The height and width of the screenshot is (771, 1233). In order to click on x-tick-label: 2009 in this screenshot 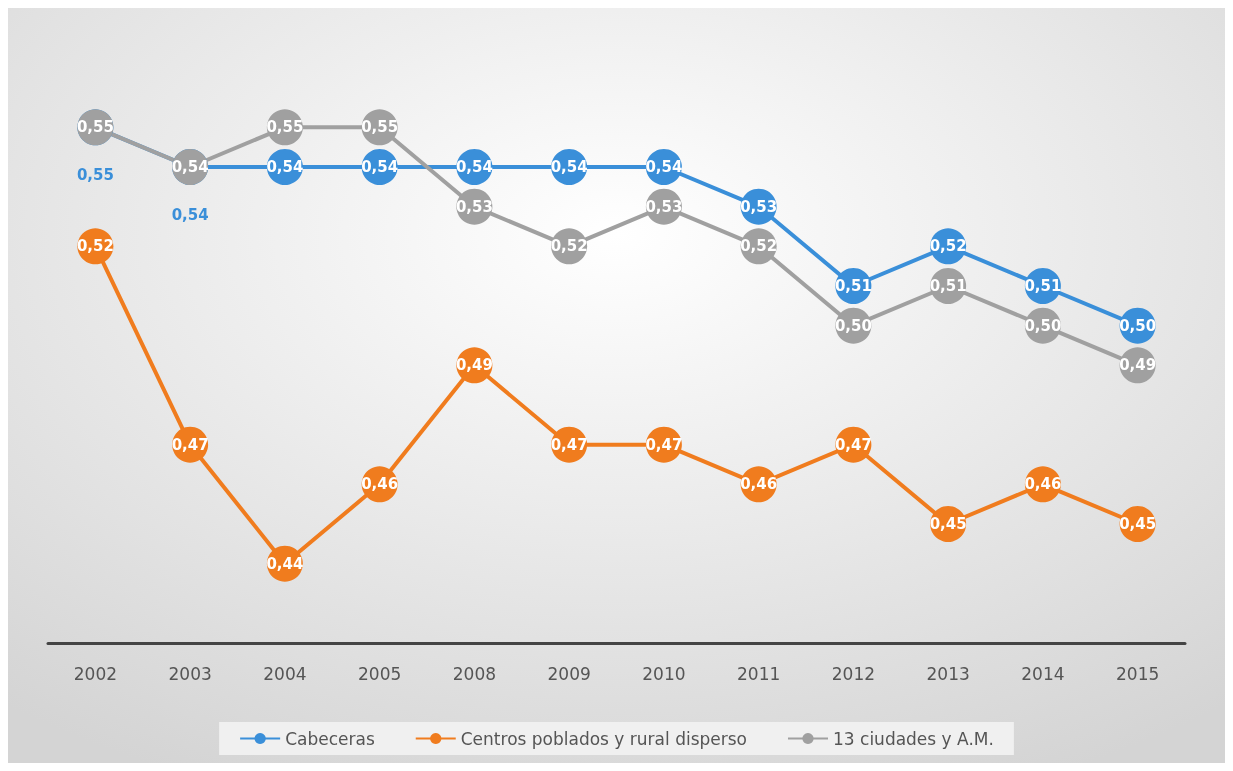, I will do `click(569, 673)`.